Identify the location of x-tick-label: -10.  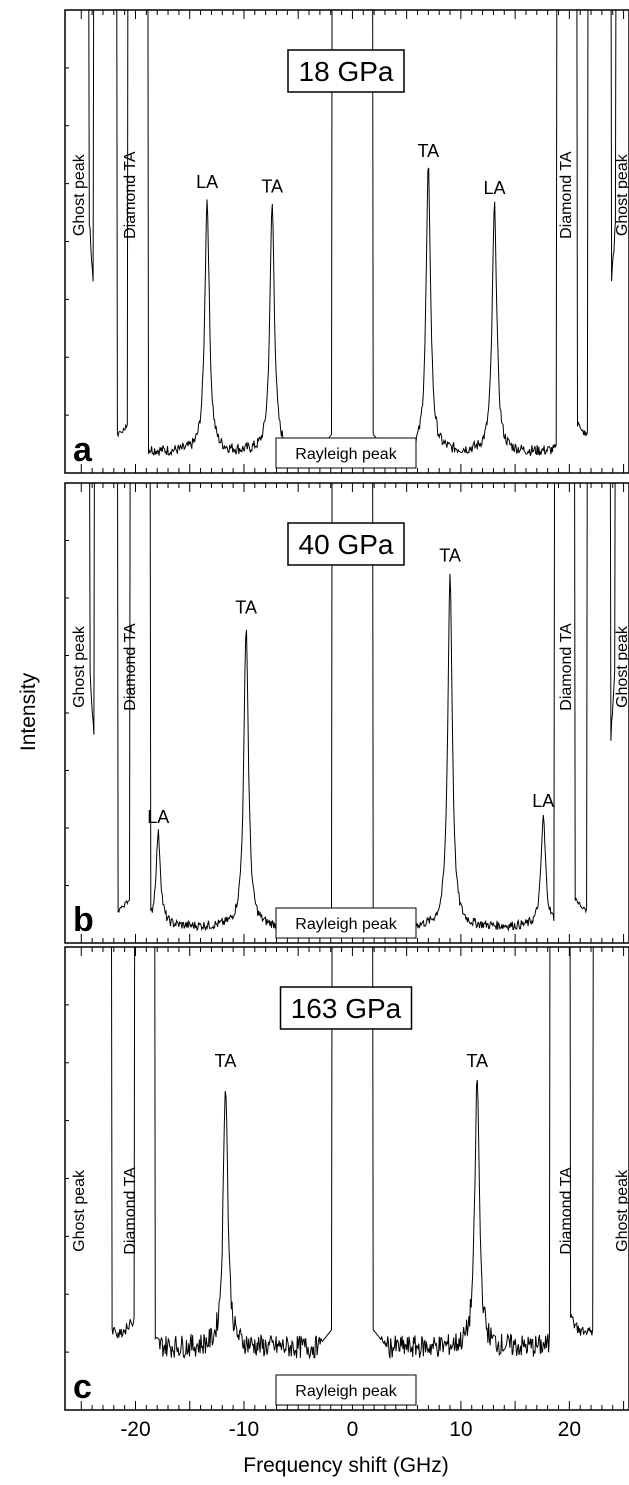
(244, 1429).